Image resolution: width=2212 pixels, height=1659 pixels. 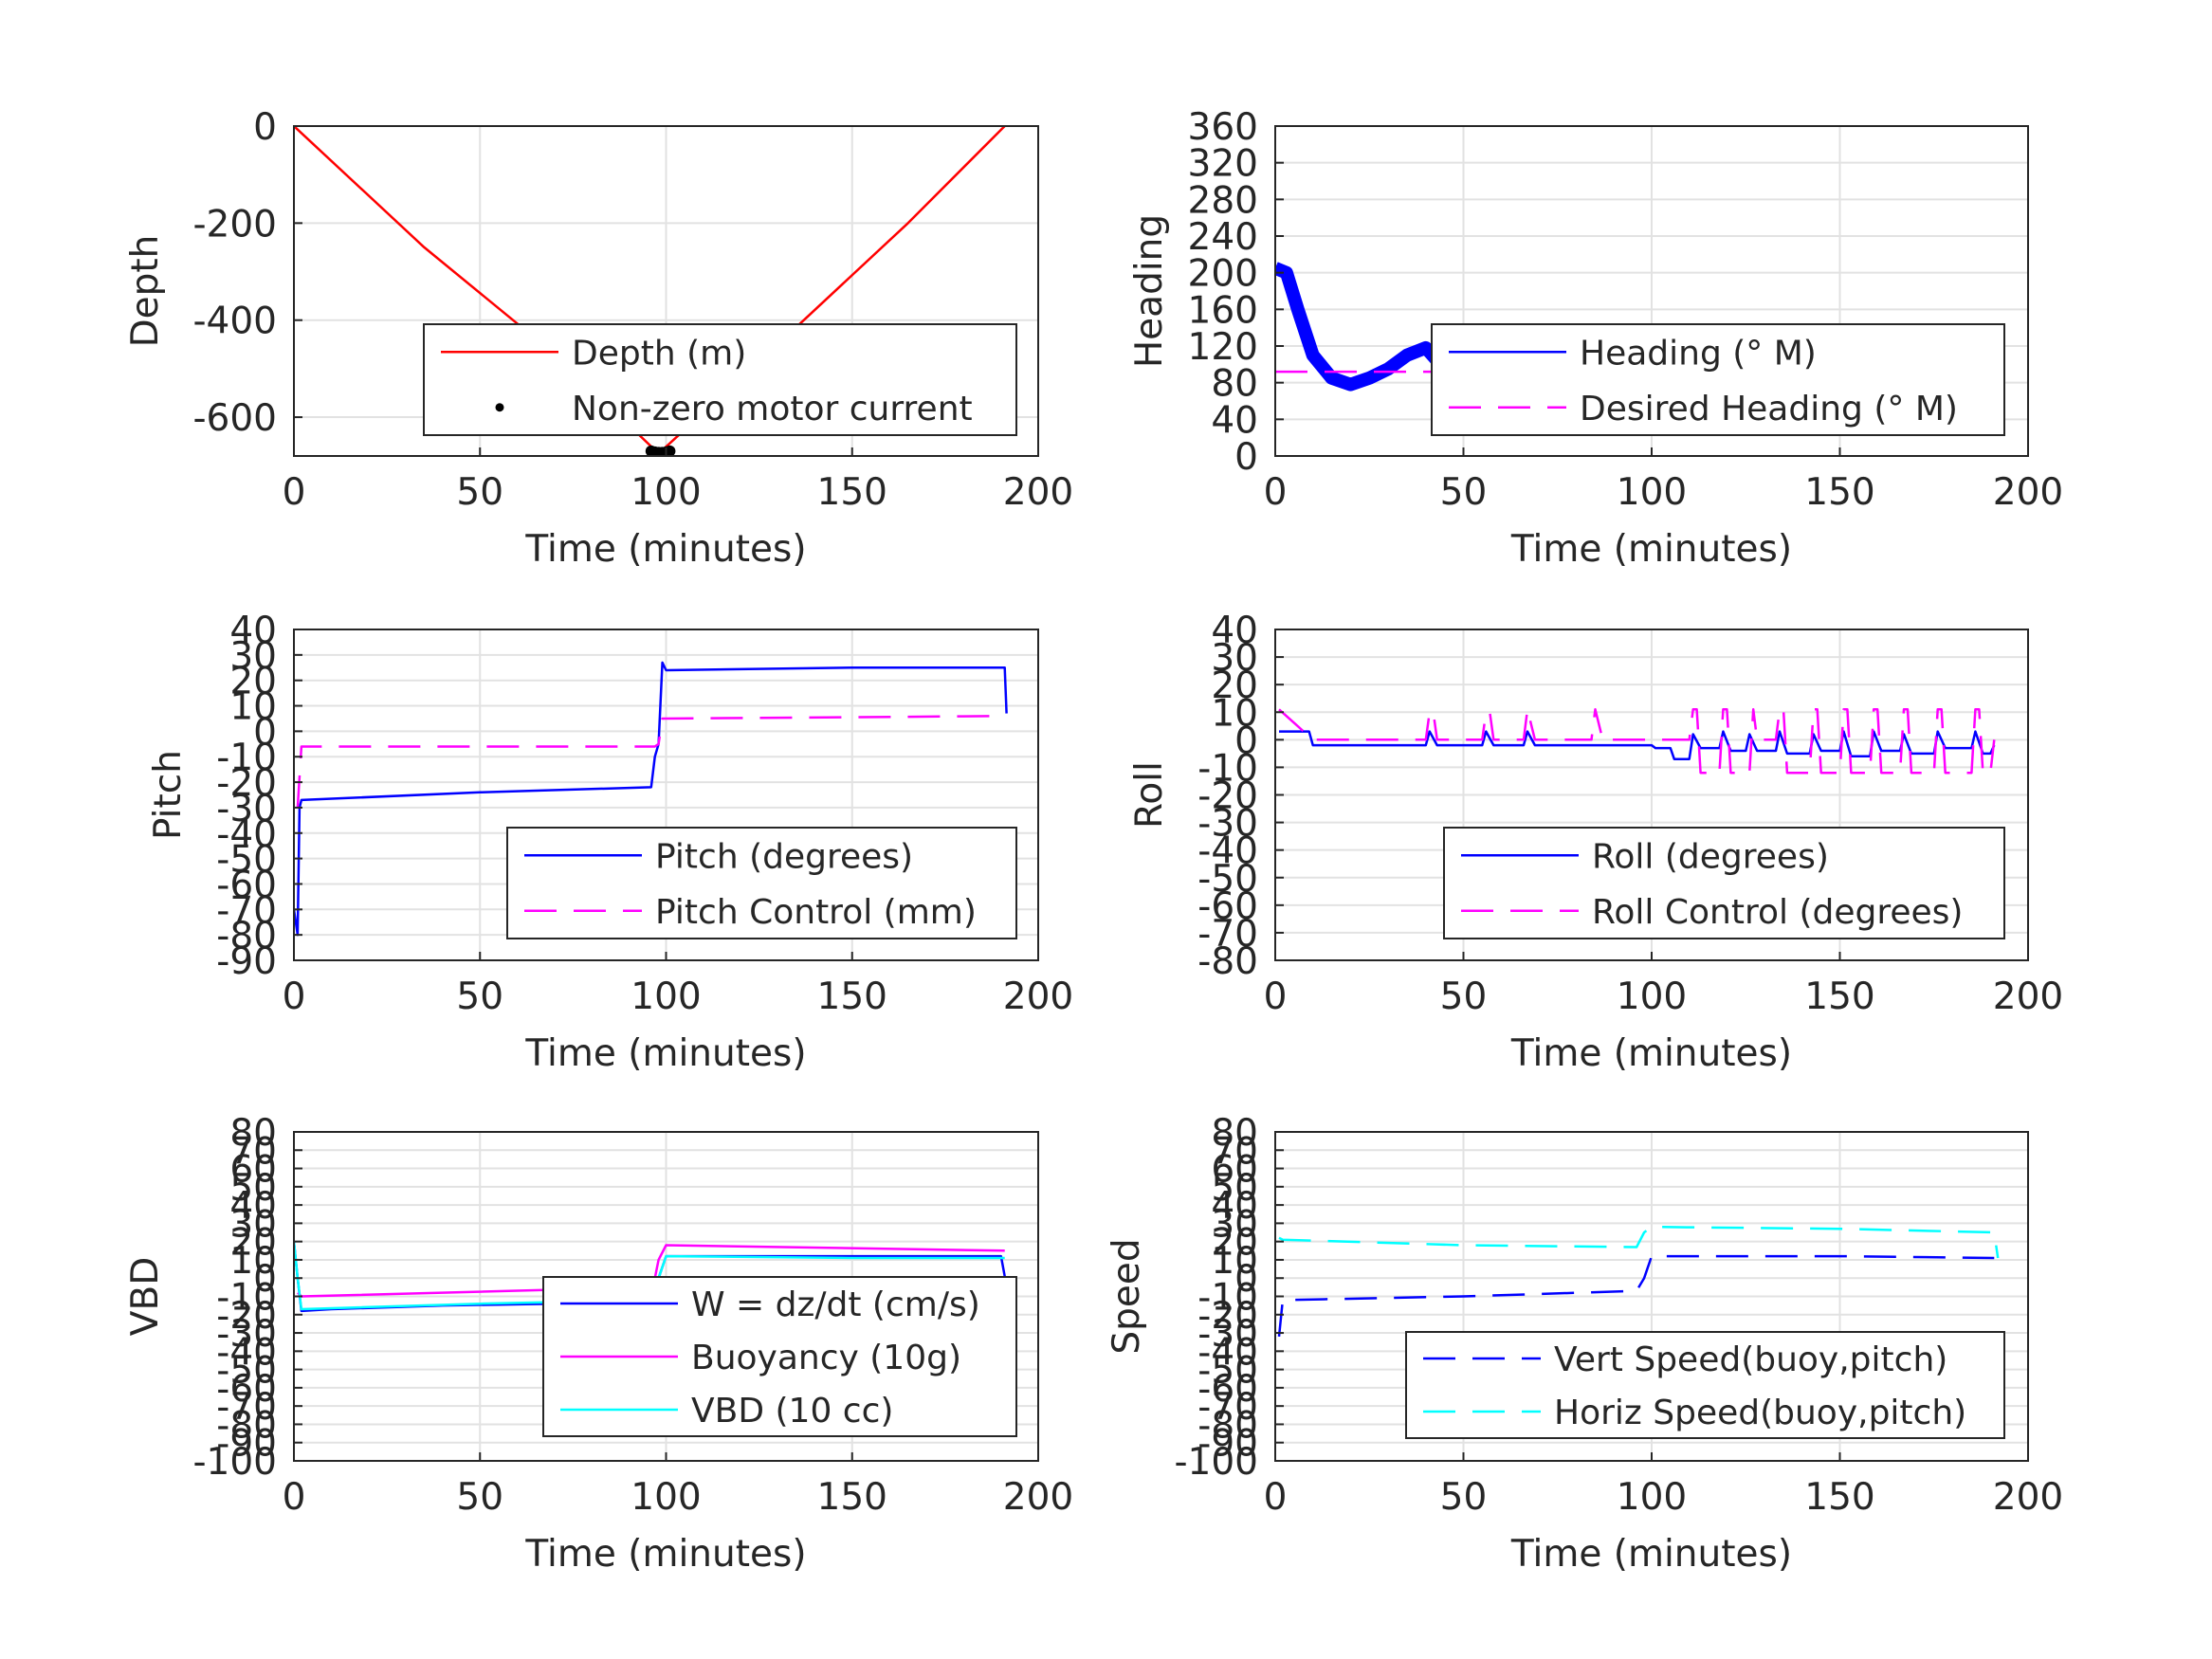 I want to click on y-tick-label: -90, so click(x=246, y=961).